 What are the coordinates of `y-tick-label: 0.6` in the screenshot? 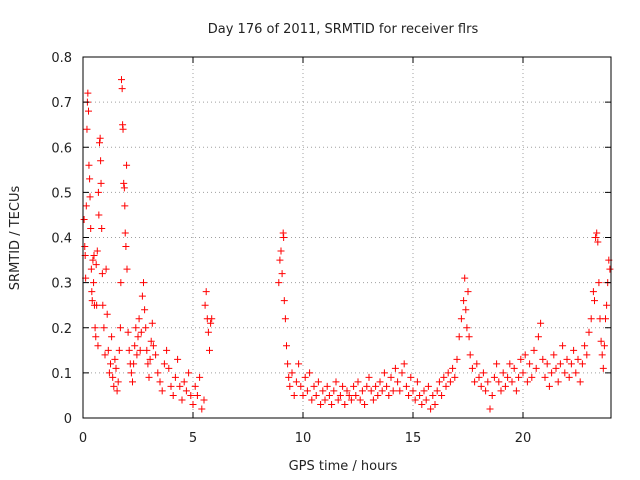 It's located at (61, 148).